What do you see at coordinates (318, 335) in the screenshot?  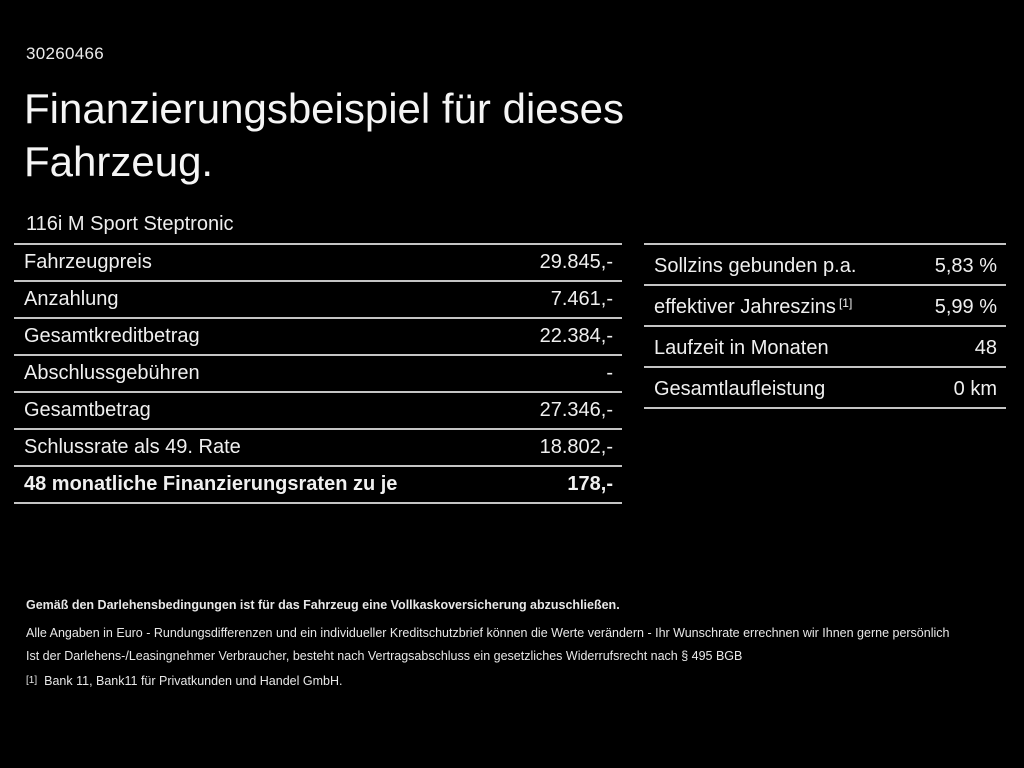 I see `table-row: Gesamtkreditbetrag 22.384,-` at bounding box center [318, 335].